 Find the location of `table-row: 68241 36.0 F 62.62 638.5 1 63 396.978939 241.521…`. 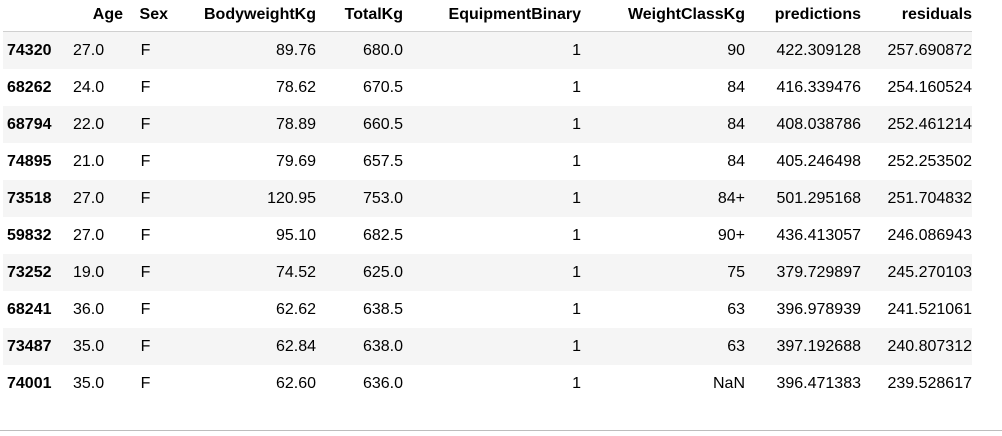

table-row: 68241 36.0 F 62.62 638.5 1 63 396.978939 241.521… is located at coordinates (487, 309).